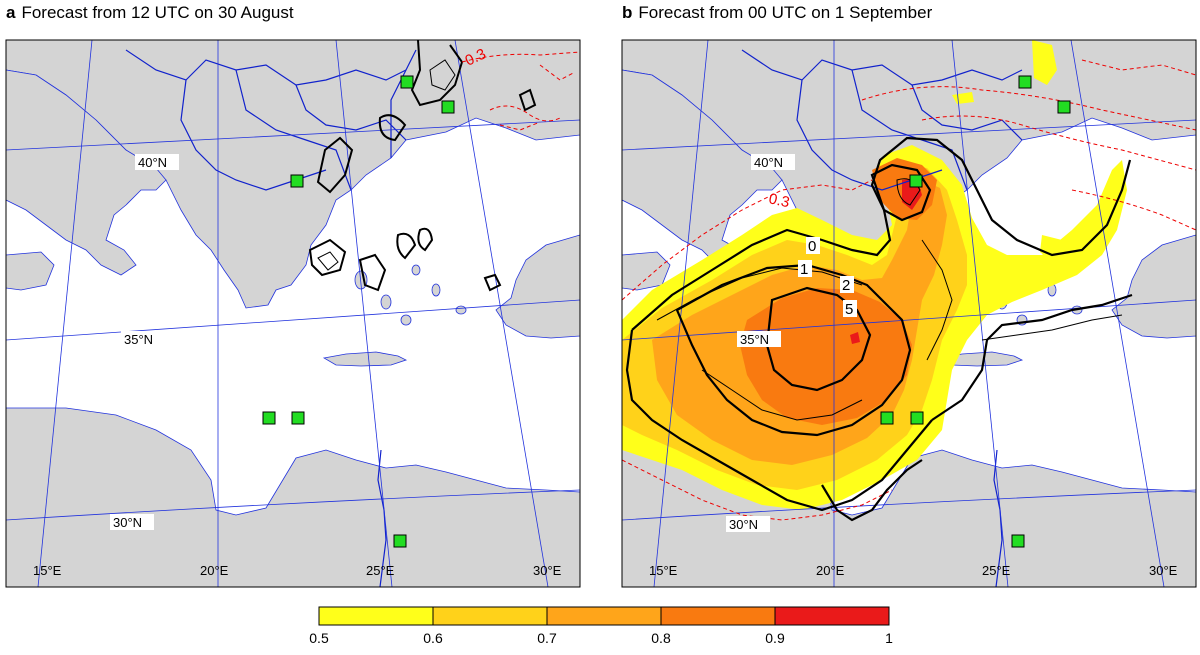  I want to click on red-contour-label: 0.3, so click(779, 200).